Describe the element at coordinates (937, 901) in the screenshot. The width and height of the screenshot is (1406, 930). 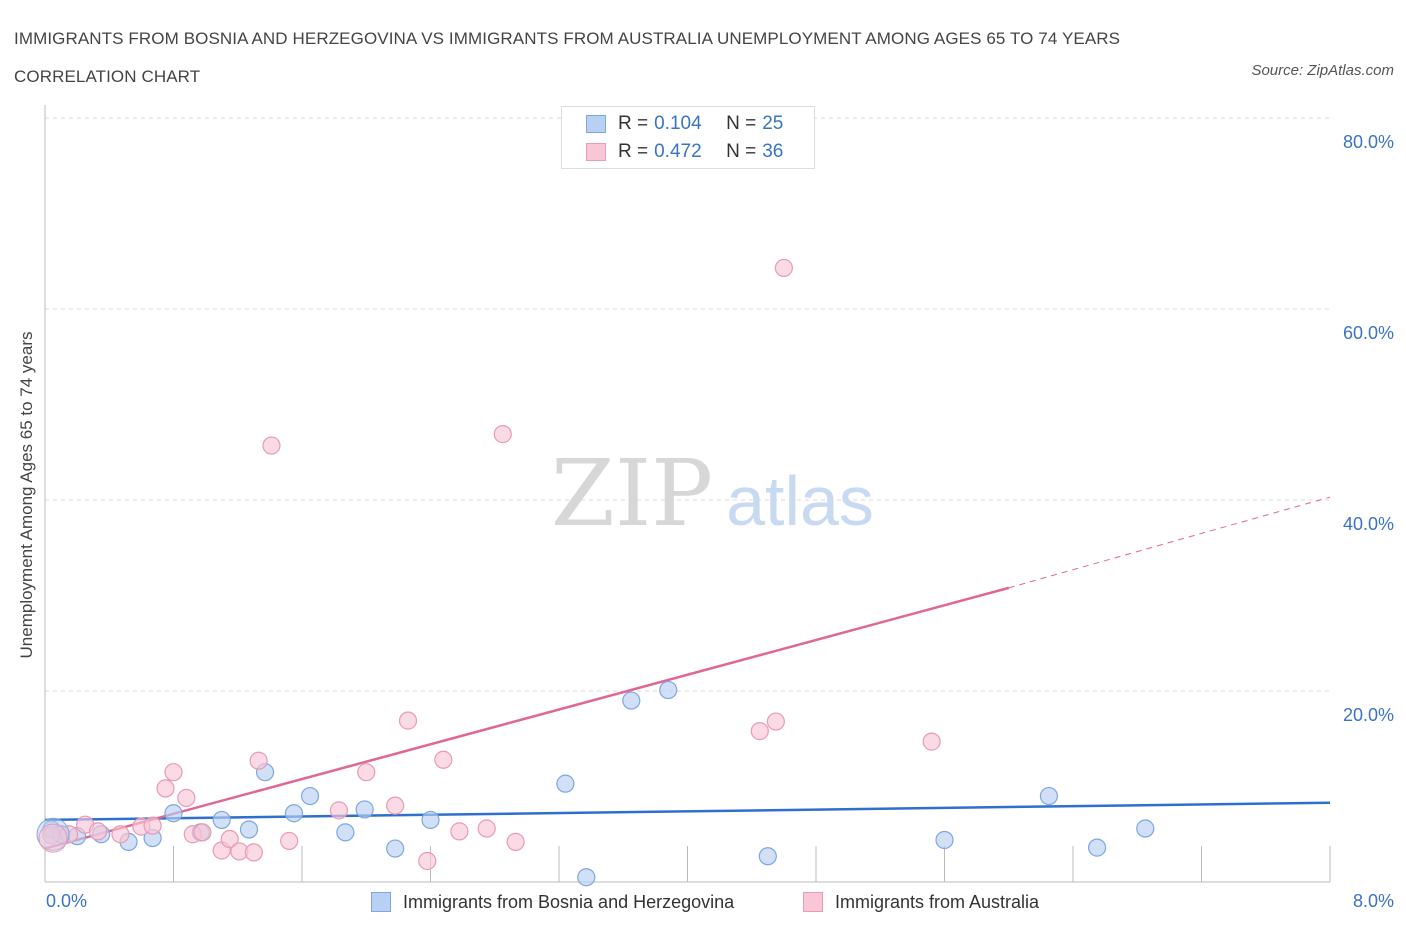
I see `legend-series-name: Immigrants from Australia` at that location.